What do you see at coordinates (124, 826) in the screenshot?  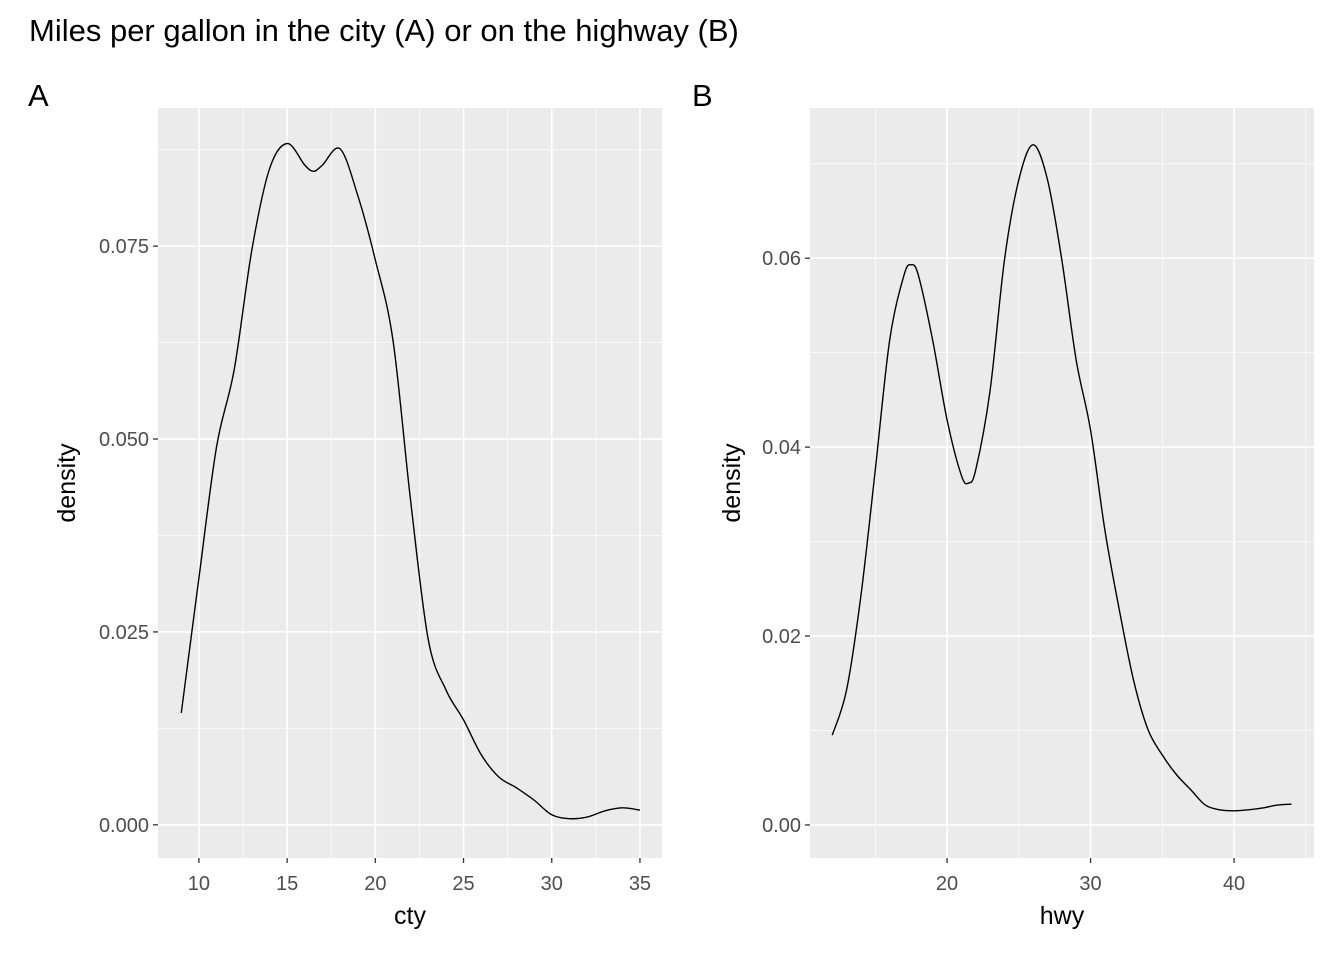 I see `y-tick-label: 0.000` at bounding box center [124, 826].